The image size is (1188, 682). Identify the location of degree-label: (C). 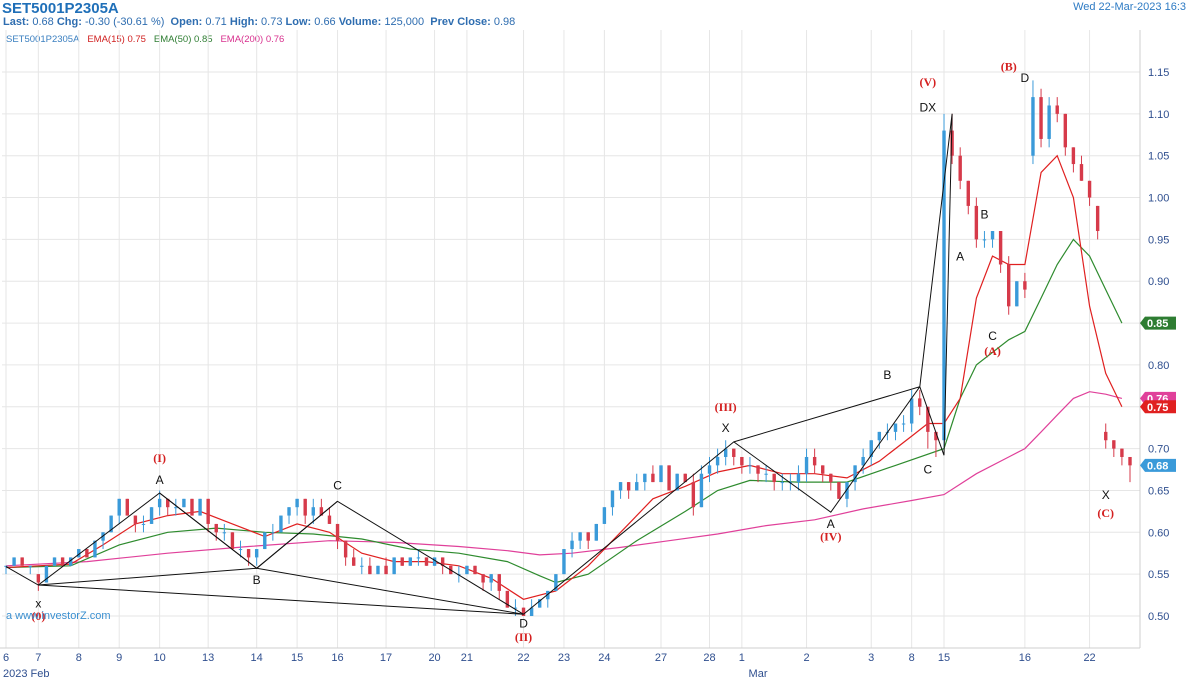
(1105, 513).